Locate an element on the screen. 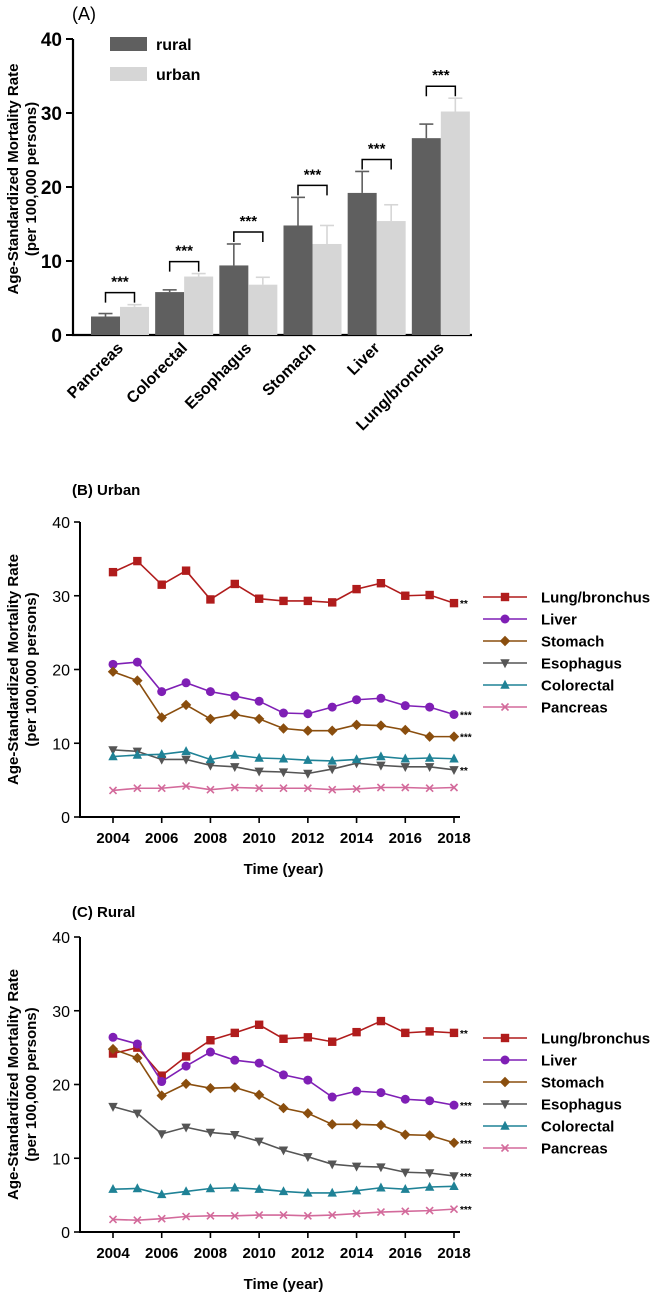  x-tick-label: 2008 is located at coordinates (210, 838).